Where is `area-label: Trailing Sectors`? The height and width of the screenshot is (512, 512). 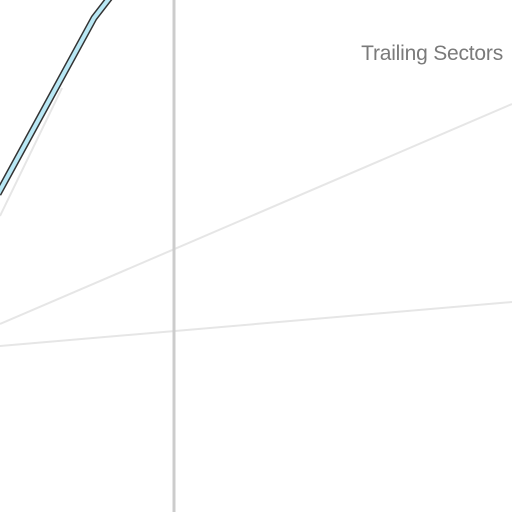
area-label: Trailing Sectors is located at coordinates (432, 53).